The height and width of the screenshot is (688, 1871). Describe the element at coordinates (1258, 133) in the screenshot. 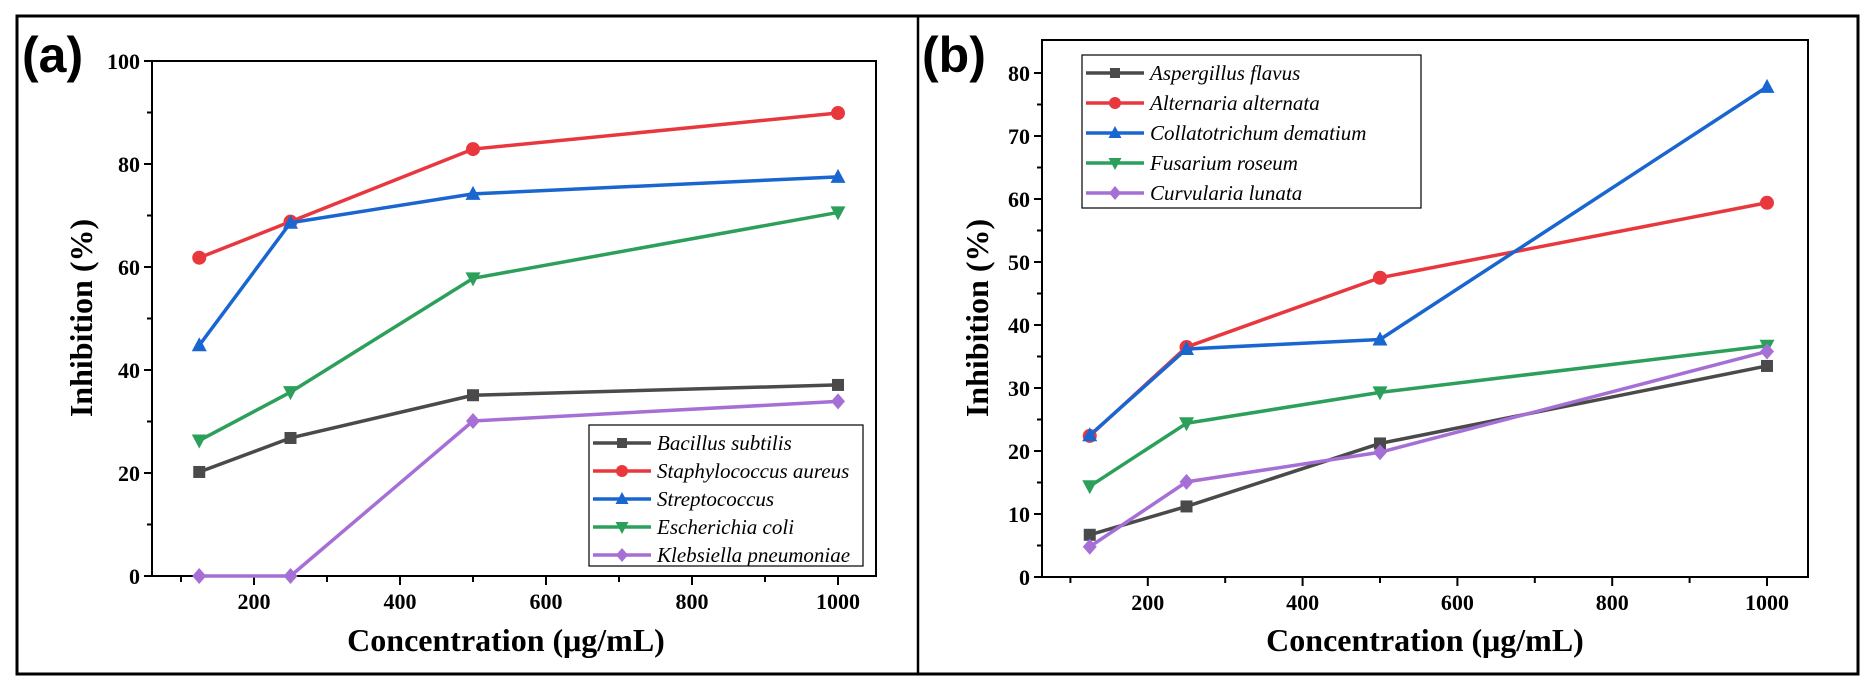

I see `legend-label: Collatotrichum dematium` at that location.